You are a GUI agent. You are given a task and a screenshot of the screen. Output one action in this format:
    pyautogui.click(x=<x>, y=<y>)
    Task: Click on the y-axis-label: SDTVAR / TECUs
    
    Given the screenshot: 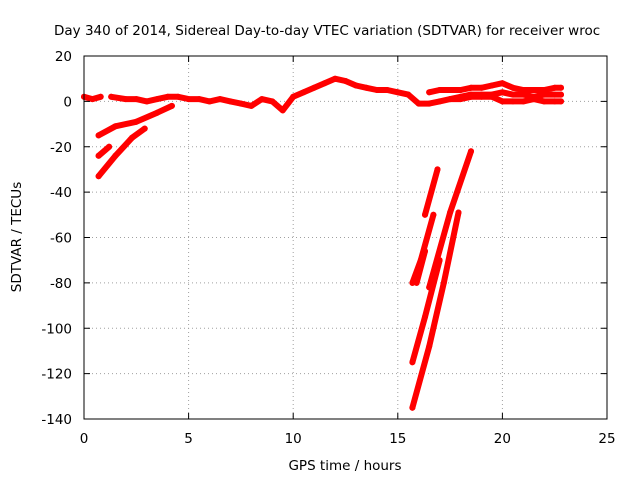 What is the action you would take?
    pyautogui.click(x=17, y=237)
    